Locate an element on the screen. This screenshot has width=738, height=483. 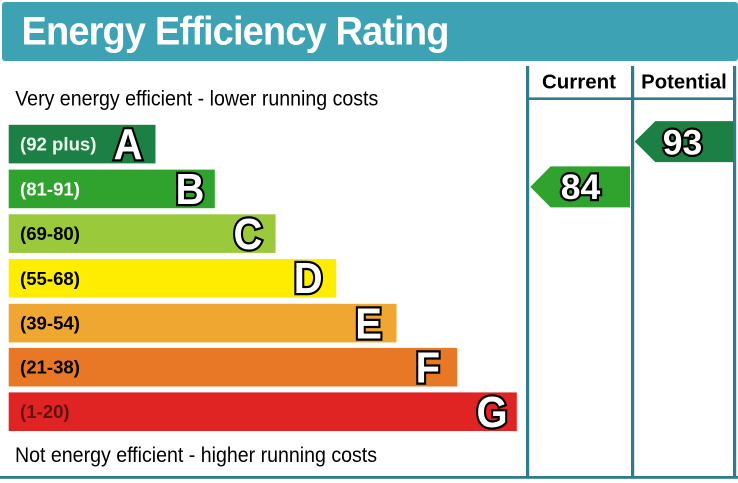
svg-text: D is located at coordinates (308, 277).